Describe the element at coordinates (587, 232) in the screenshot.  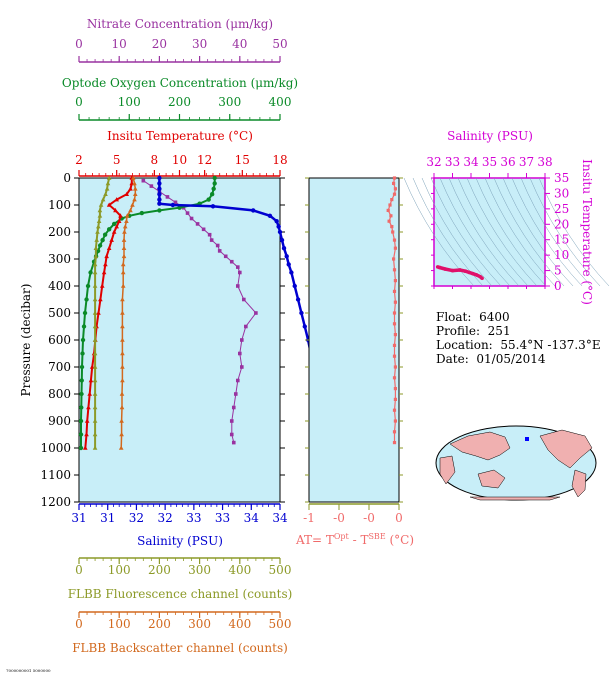
I see `ts-ylabel: Insitu Temperature (°C)` at that location.